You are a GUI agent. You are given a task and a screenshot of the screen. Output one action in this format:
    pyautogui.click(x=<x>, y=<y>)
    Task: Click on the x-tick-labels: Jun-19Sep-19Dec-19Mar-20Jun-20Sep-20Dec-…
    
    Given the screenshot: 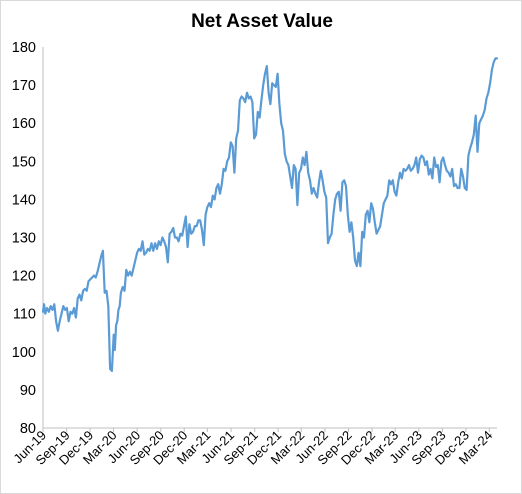 What is the action you would take?
    pyautogui.click(x=252, y=448)
    